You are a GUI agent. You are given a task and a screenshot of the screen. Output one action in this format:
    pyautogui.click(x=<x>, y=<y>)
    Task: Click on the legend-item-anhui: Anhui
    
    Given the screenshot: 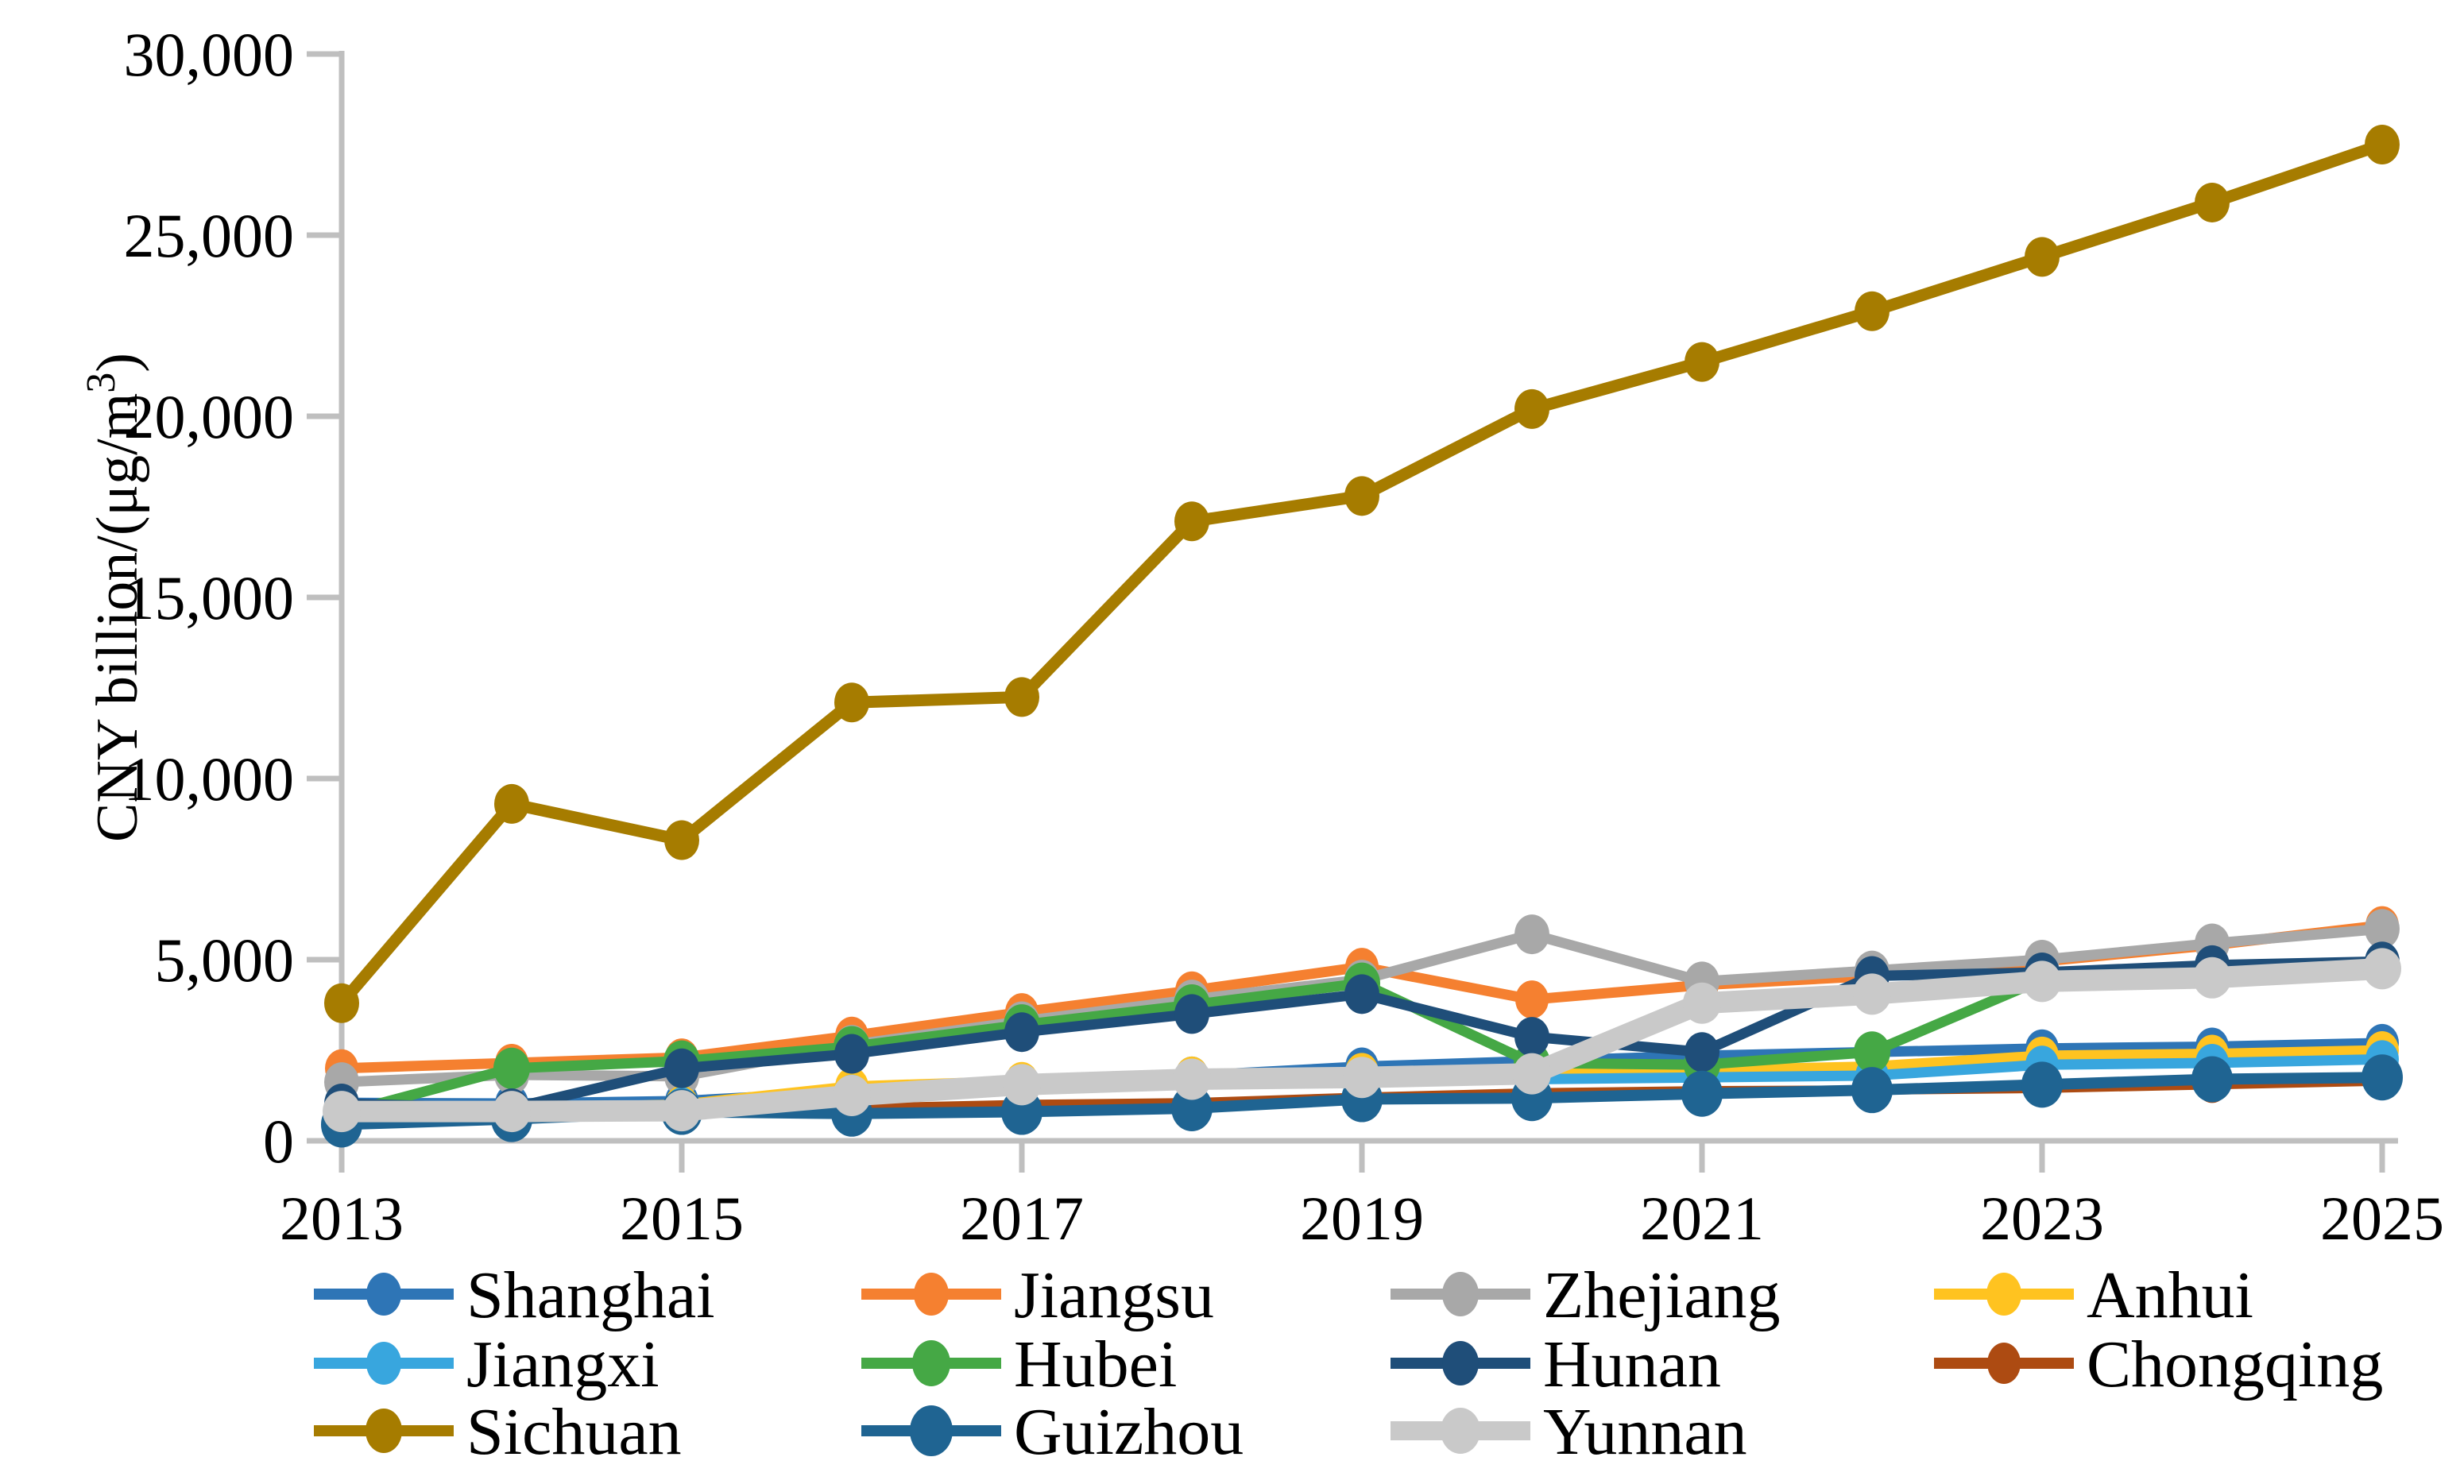 What is the action you would take?
    pyautogui.click(x=2093, y=1295)
    